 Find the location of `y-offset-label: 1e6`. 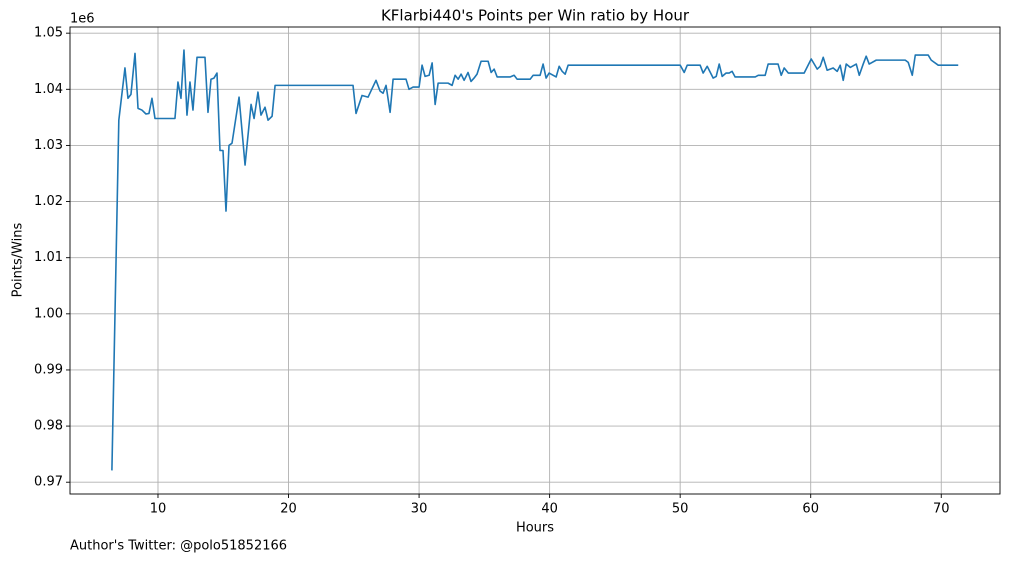

y-offset-label: 1e6 is located at coordinates (82, 19).